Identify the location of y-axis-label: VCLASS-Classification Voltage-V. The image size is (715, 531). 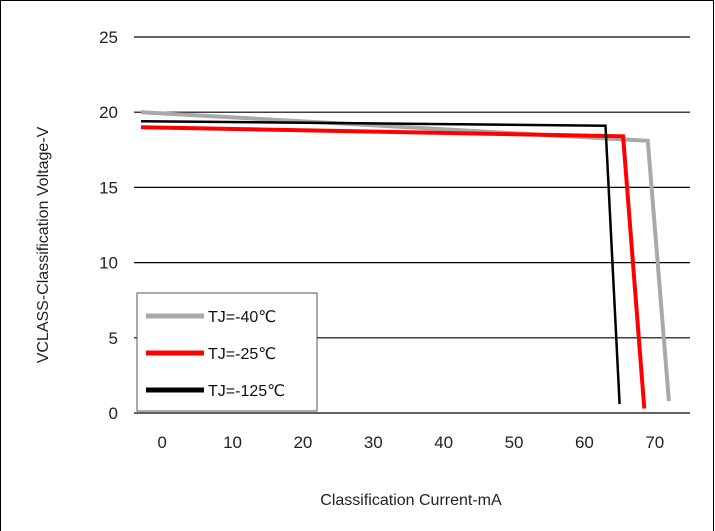
(43, 244).